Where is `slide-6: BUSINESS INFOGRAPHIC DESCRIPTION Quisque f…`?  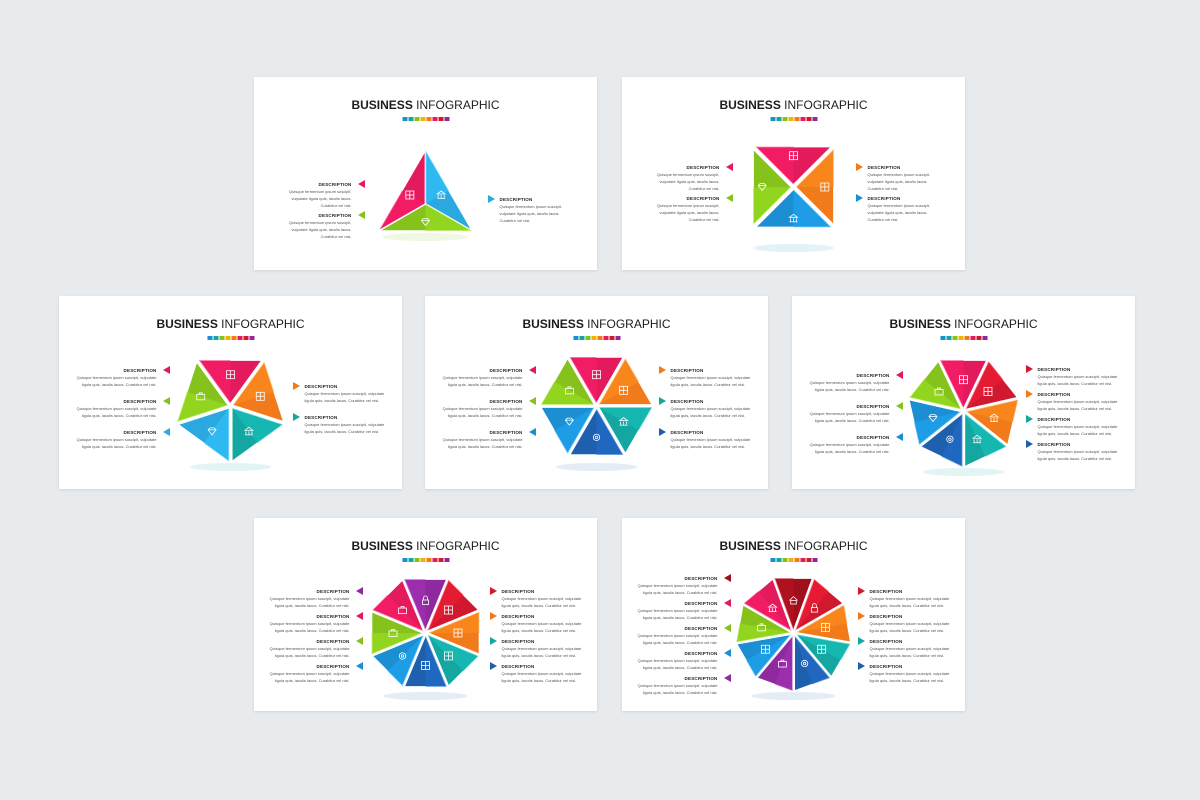
slide-6: BUSINESS INFOGRAPHIC DESCRIPTION Quisque f… is located at coordinates (425, 614).